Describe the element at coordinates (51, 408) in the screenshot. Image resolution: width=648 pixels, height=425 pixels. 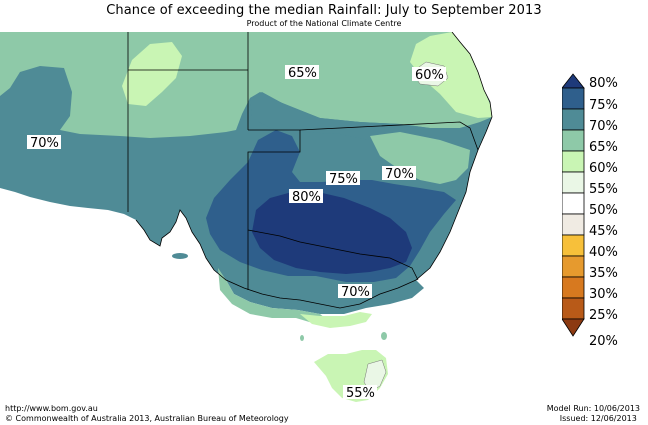
I see `bom-link: http://www.bom.gov.au` at that location.